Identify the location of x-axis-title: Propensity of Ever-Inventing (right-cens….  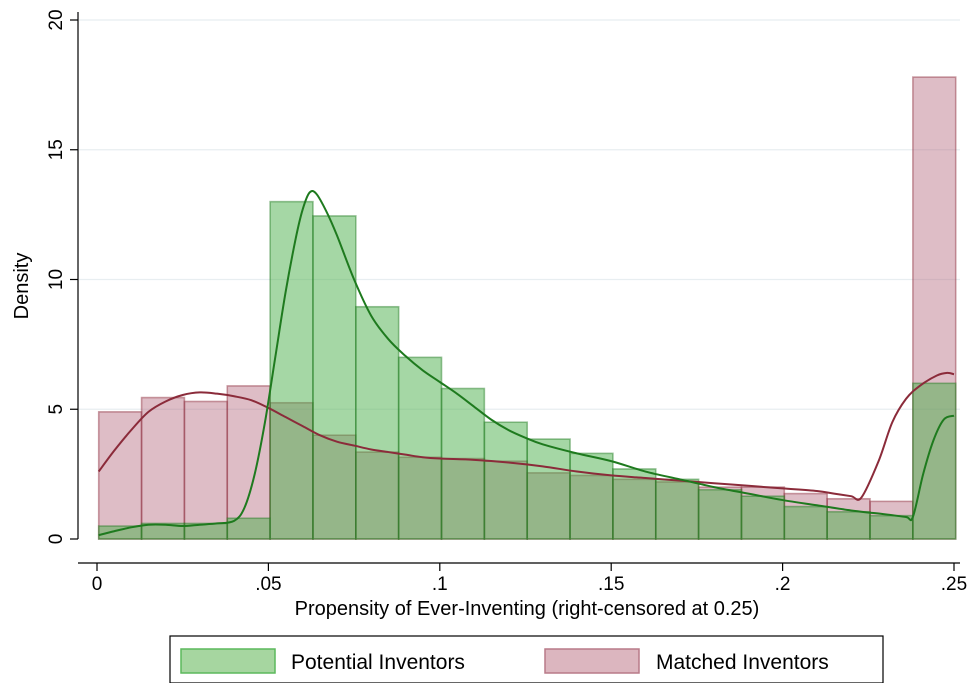
(527, 609).